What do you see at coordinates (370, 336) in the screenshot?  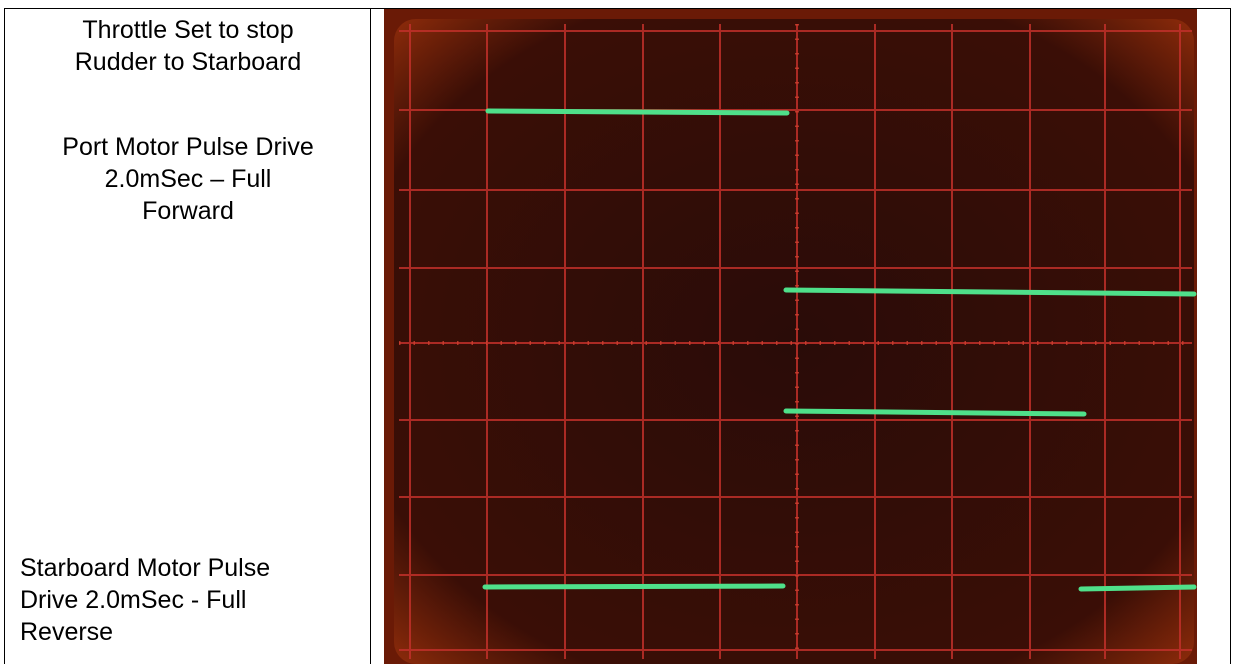 I see `table-divider` at bounding box center [370, 336].